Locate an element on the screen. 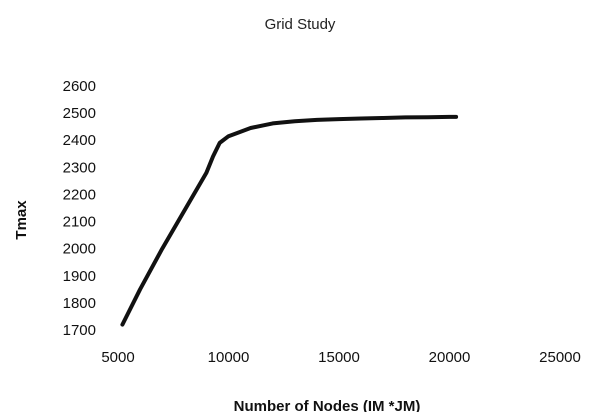  y-axis-ticks: 1700 1800 1900 2000 2100 2200 2300 2400 2500 2600 is located at coordinates (79, 208).